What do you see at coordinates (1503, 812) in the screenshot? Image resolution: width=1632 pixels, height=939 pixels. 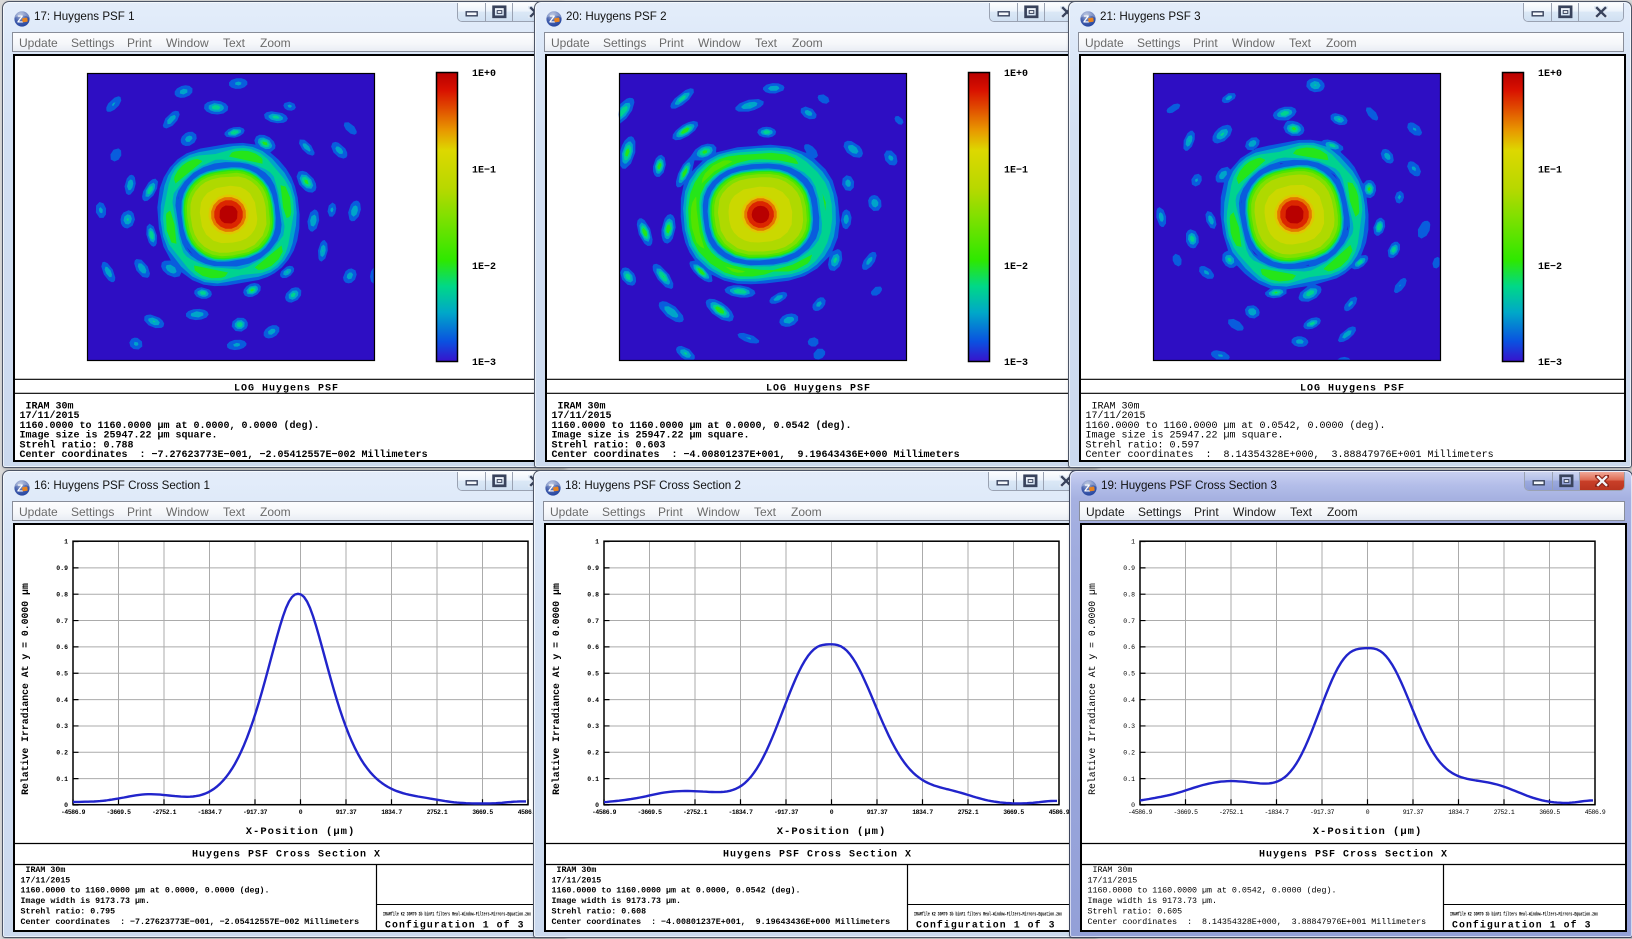 I see `svg-text: 2752.1` at bounding box center [1503, 812].